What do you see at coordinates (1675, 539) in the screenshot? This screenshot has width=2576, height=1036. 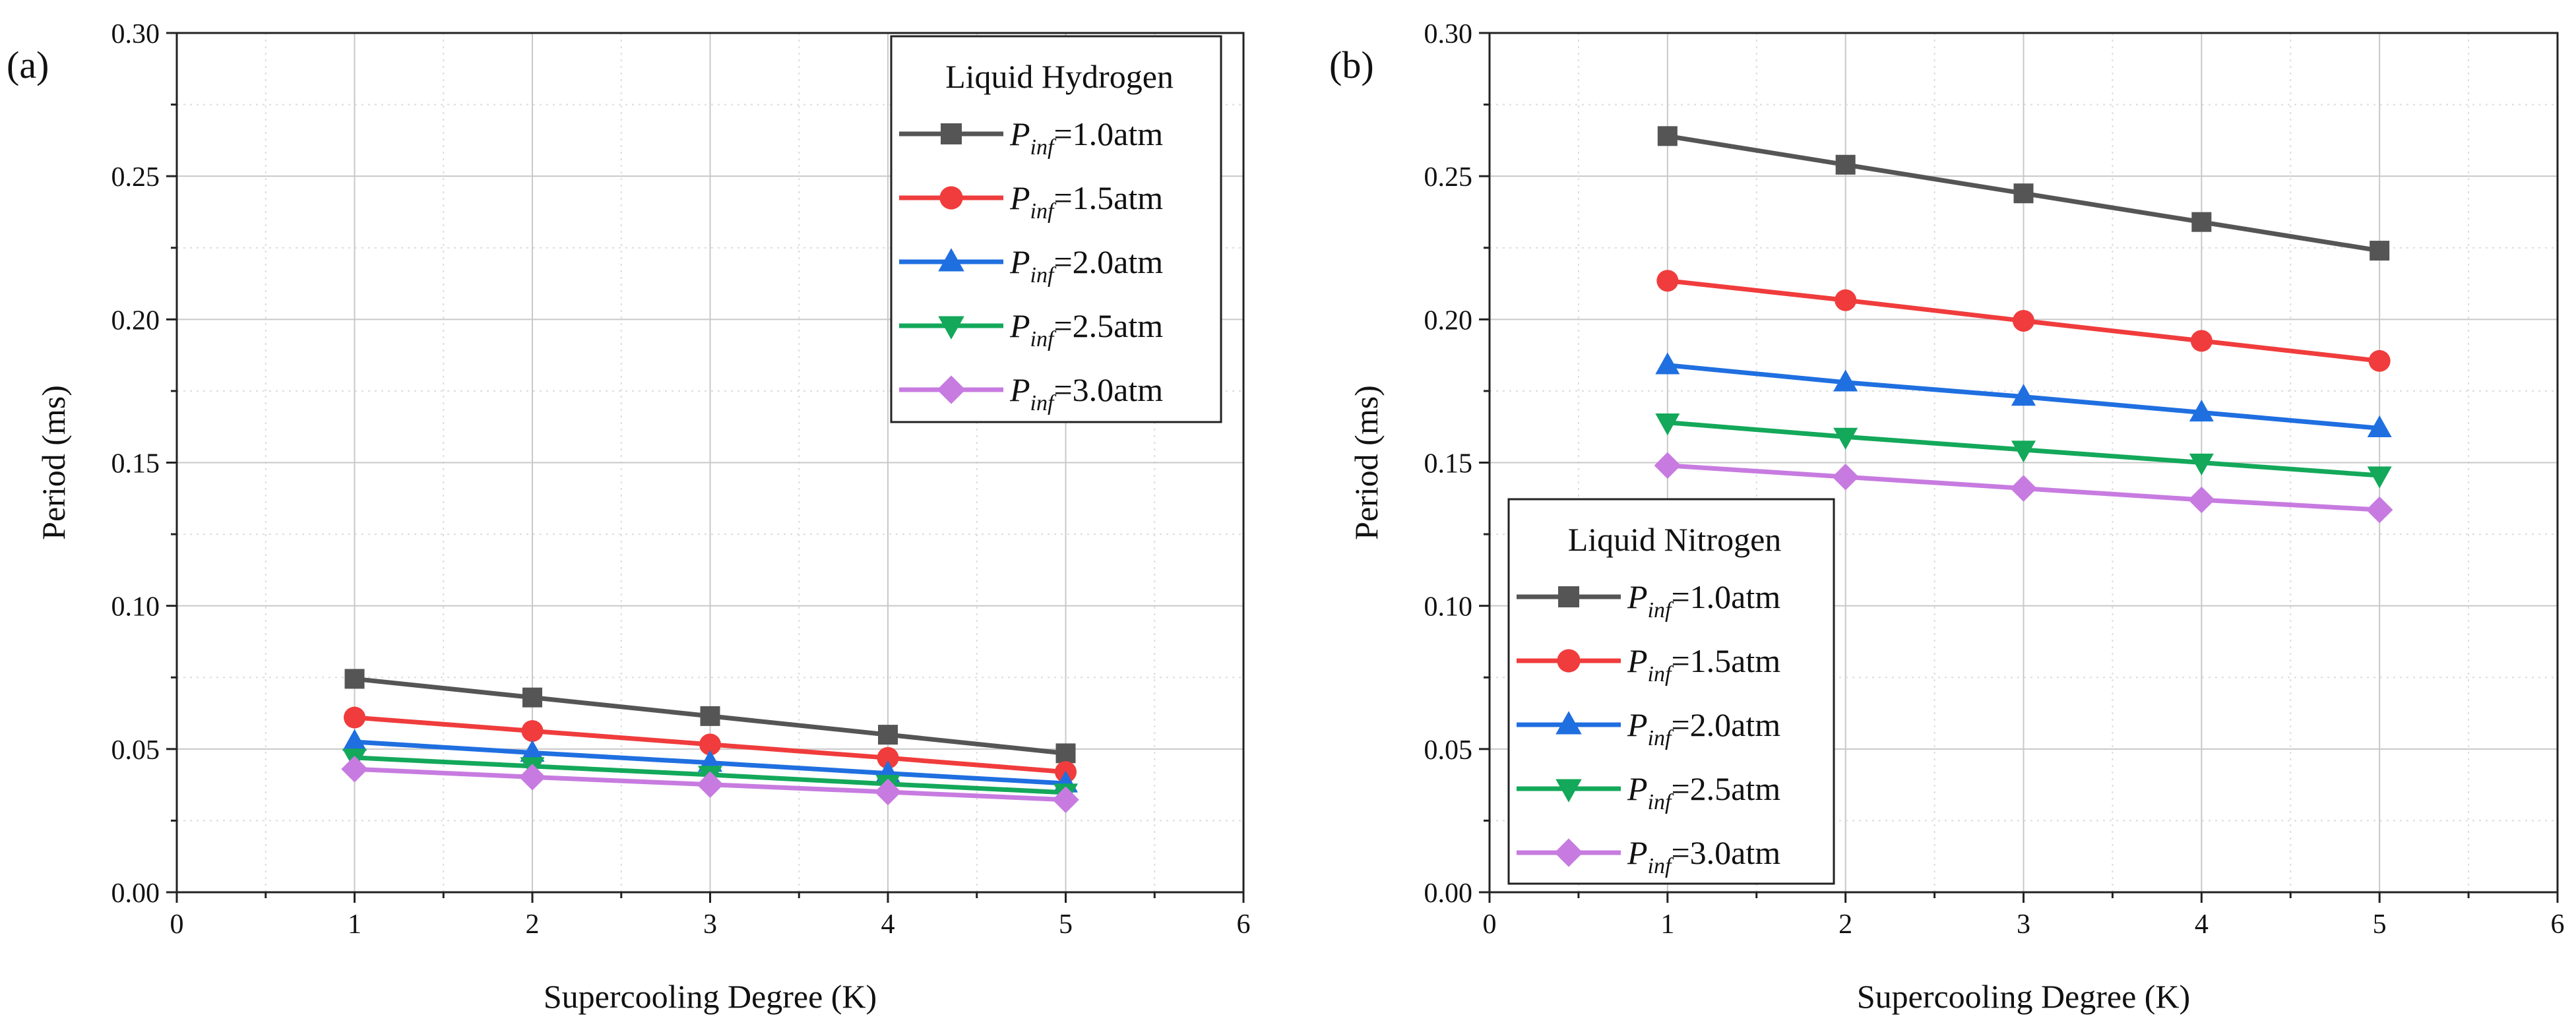 I see `legend-title: Liquid Nitrogen` at bounding box center [1675, 539].